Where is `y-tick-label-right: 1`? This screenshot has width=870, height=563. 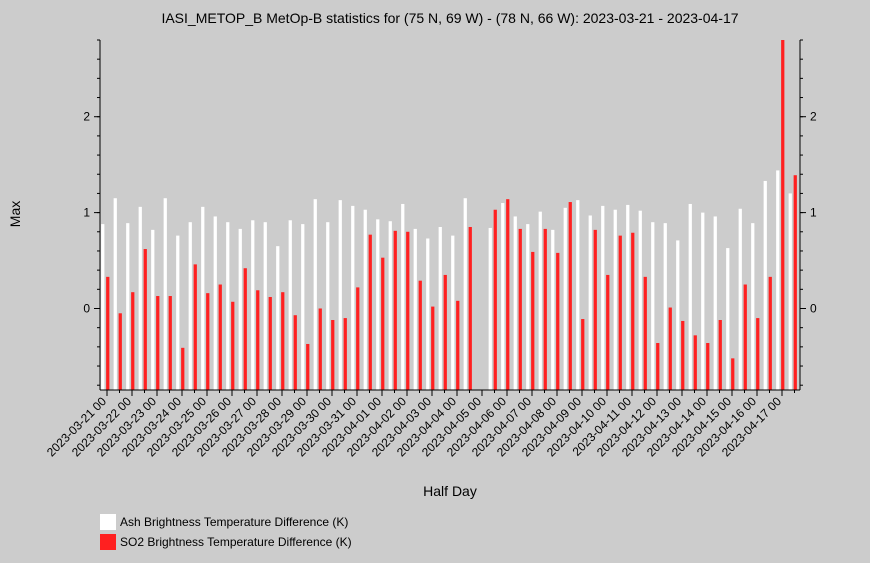
y-tick-label-right: 1 is located at coordinates (813, 213).